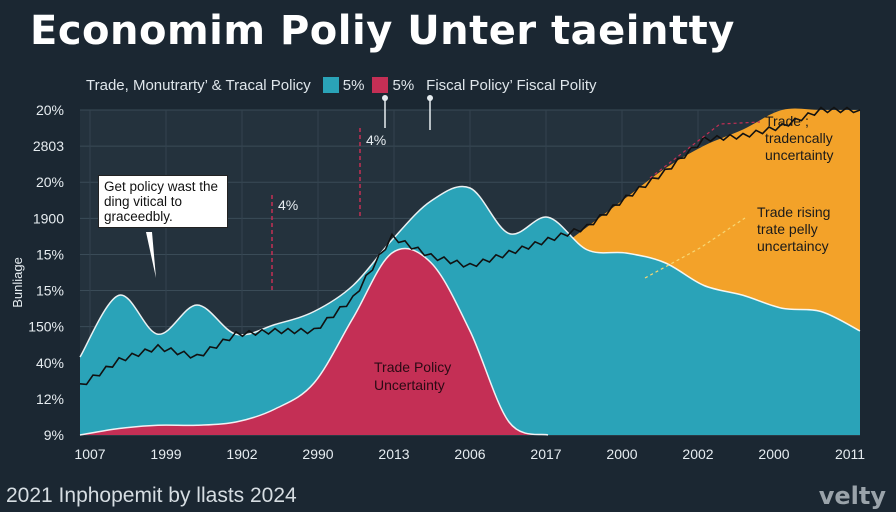  What do you see at coordinates (288, 205) in the screenshot?
I see `annotation-4pct-1: 4%` at bounding box center [288, 205].